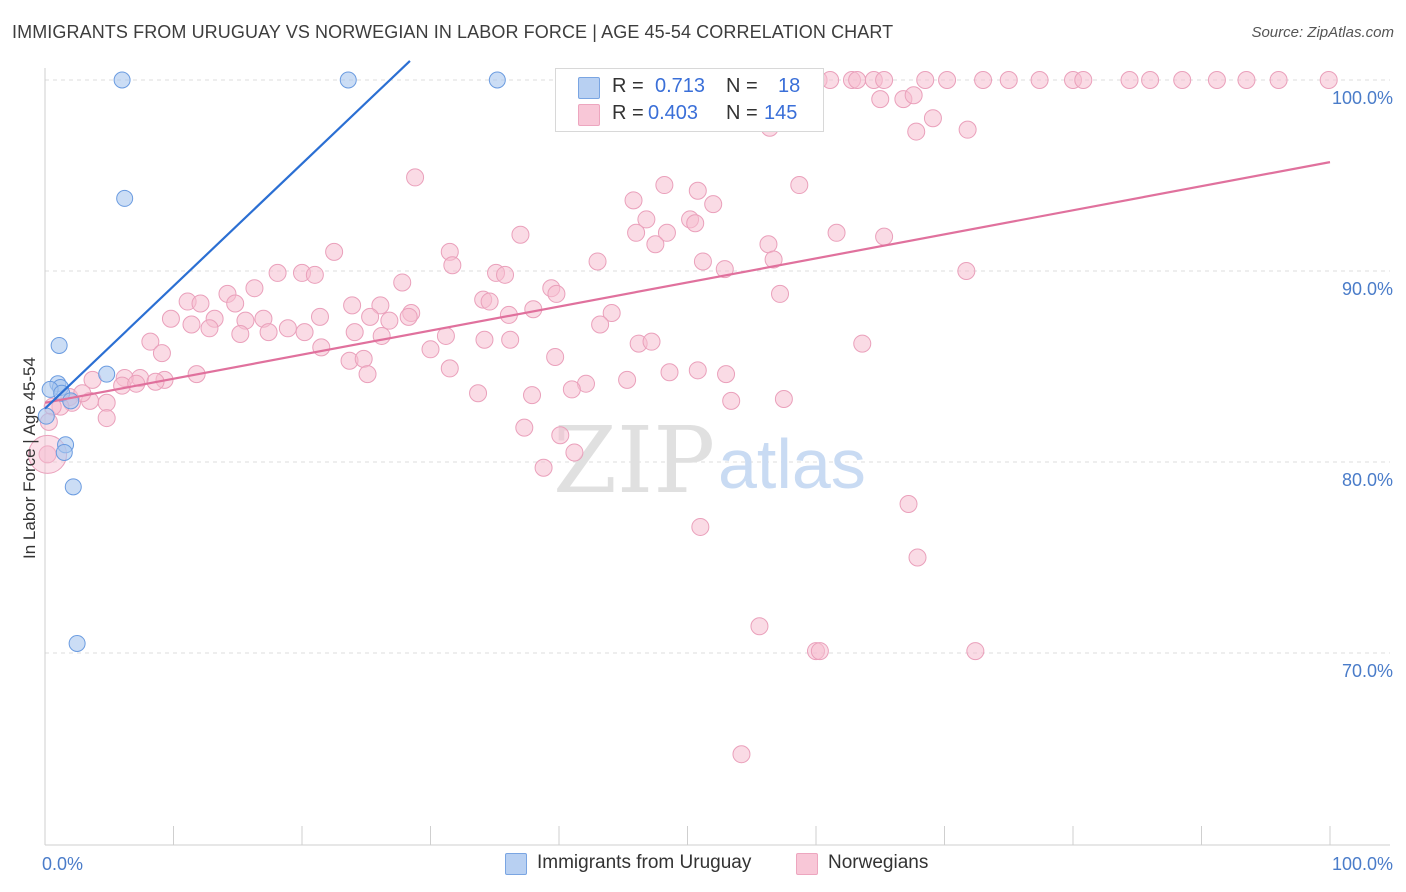 Image resolution: width=1406 pixels, height=892 pixels. I want to click on norwegians-legend-swatch, so click(807, 864).